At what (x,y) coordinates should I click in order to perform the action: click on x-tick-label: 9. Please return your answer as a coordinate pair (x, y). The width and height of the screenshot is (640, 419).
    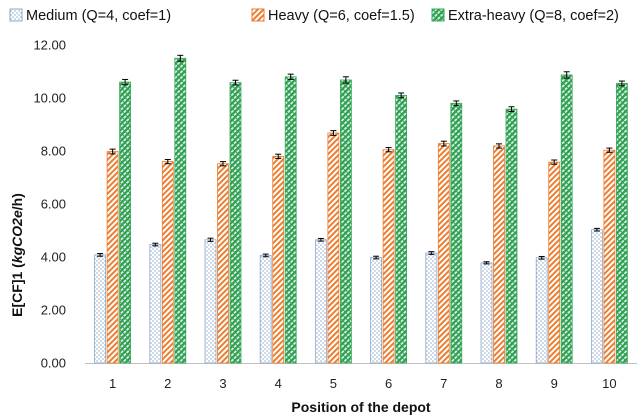
    Looking at the image, I should click on (554, 383).